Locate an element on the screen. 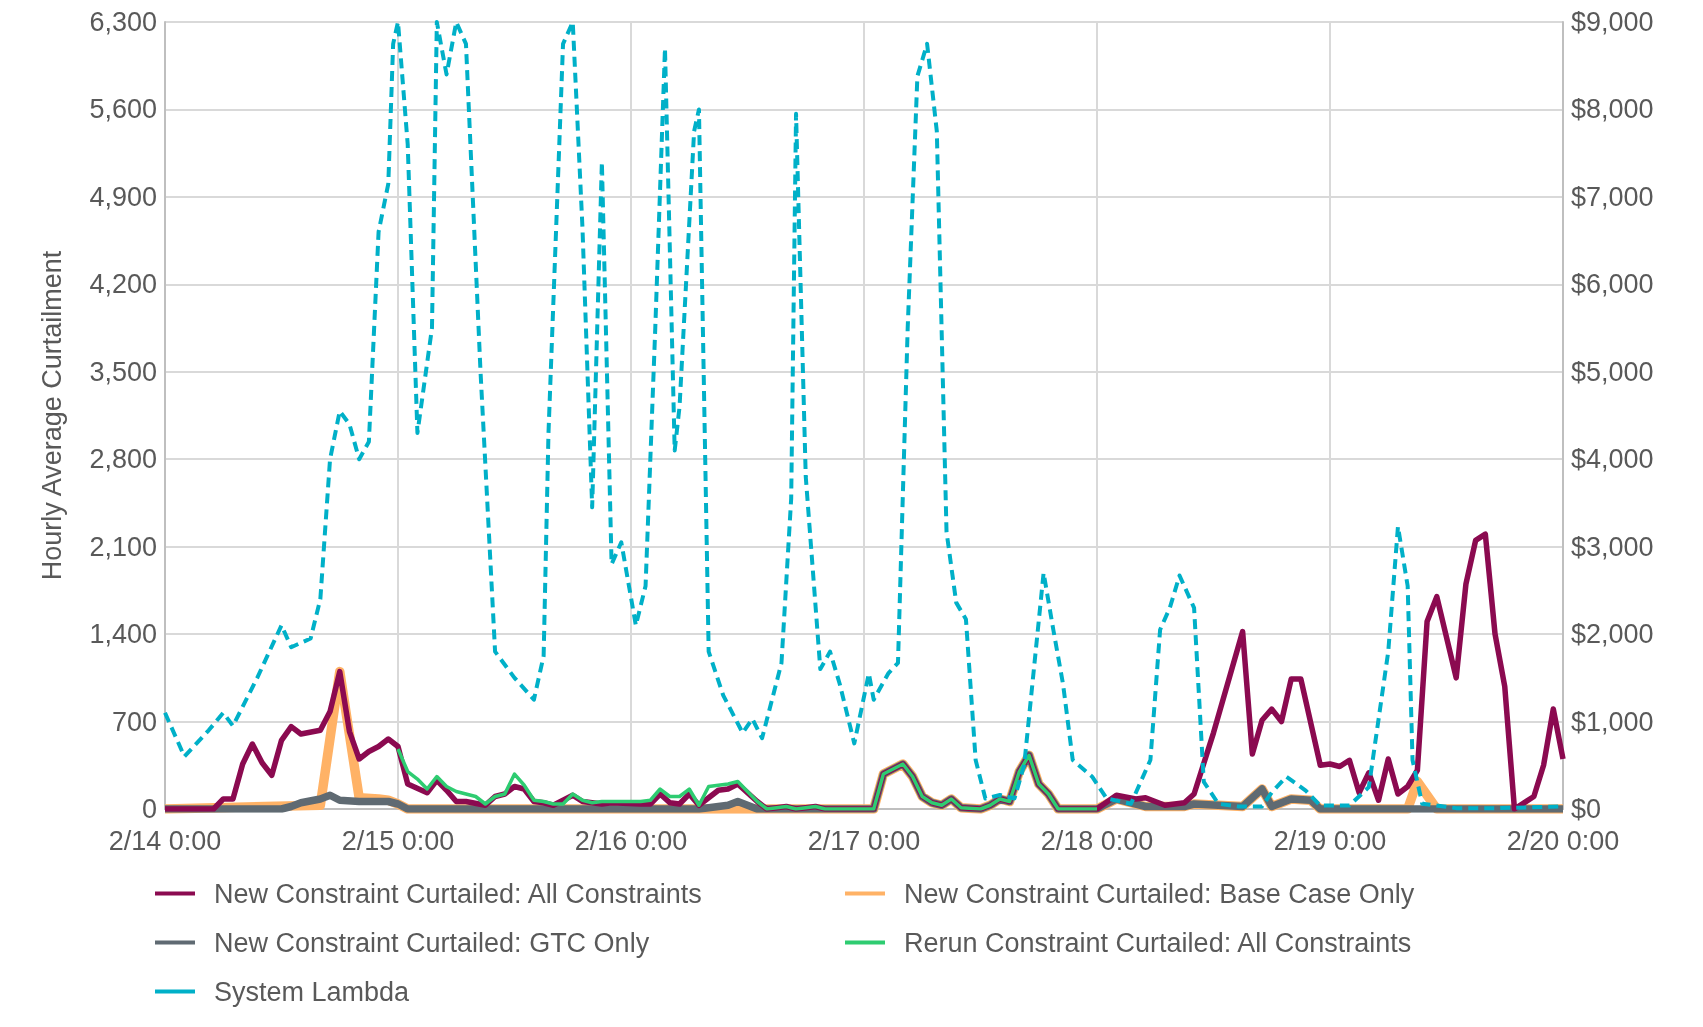  y-tick-label: 2,100 is located at coordinates (123, 546).